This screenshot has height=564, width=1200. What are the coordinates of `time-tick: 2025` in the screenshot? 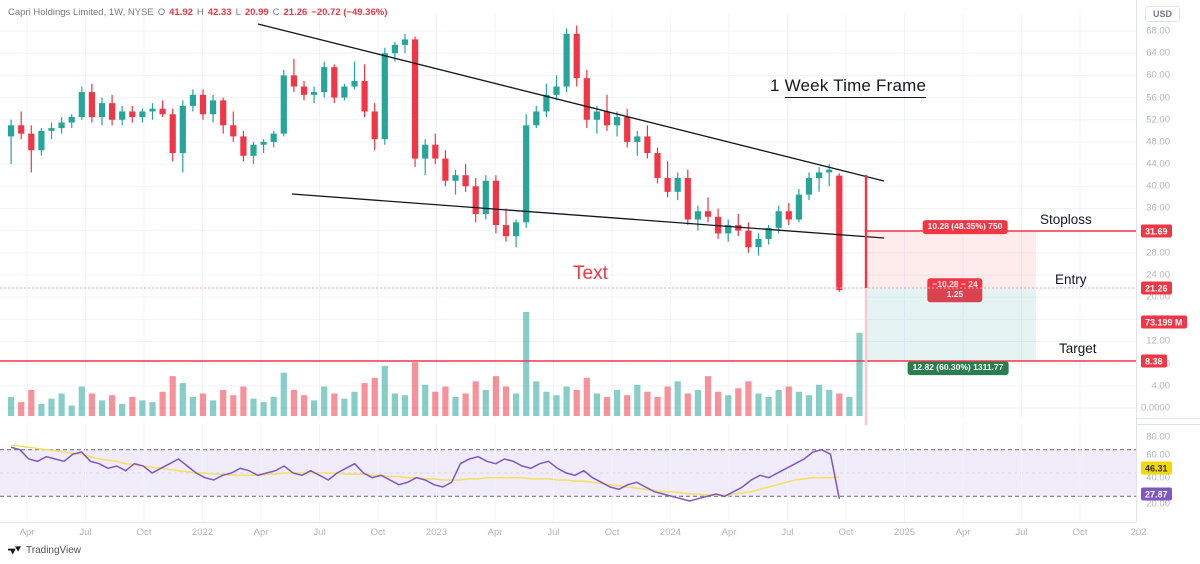 It's located at (904, 532).